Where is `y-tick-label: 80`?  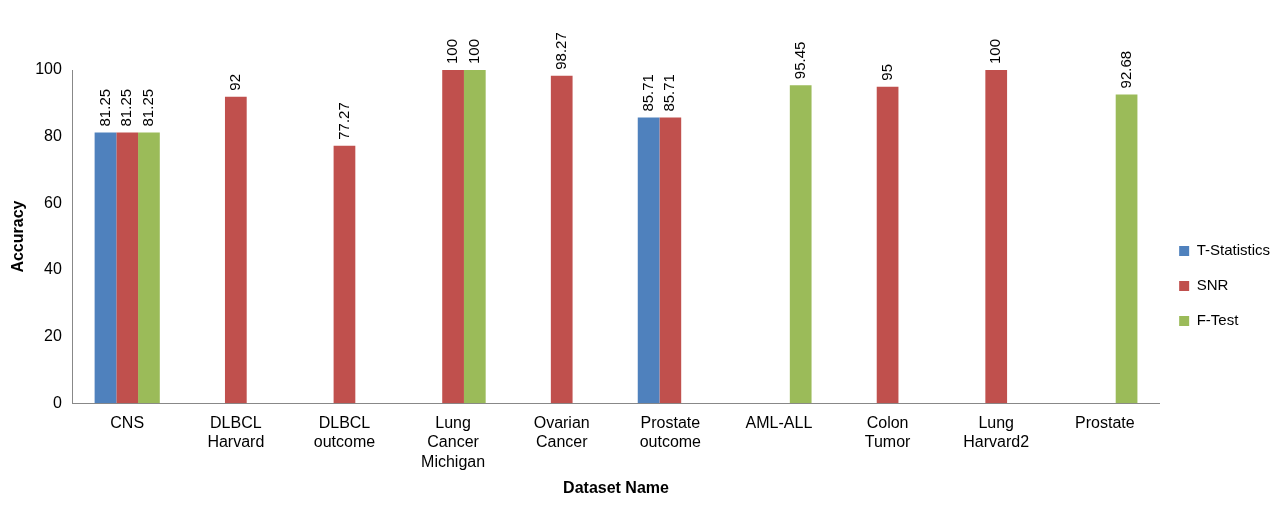 y-tick-label: 80 is located at coordinates (53, 136).